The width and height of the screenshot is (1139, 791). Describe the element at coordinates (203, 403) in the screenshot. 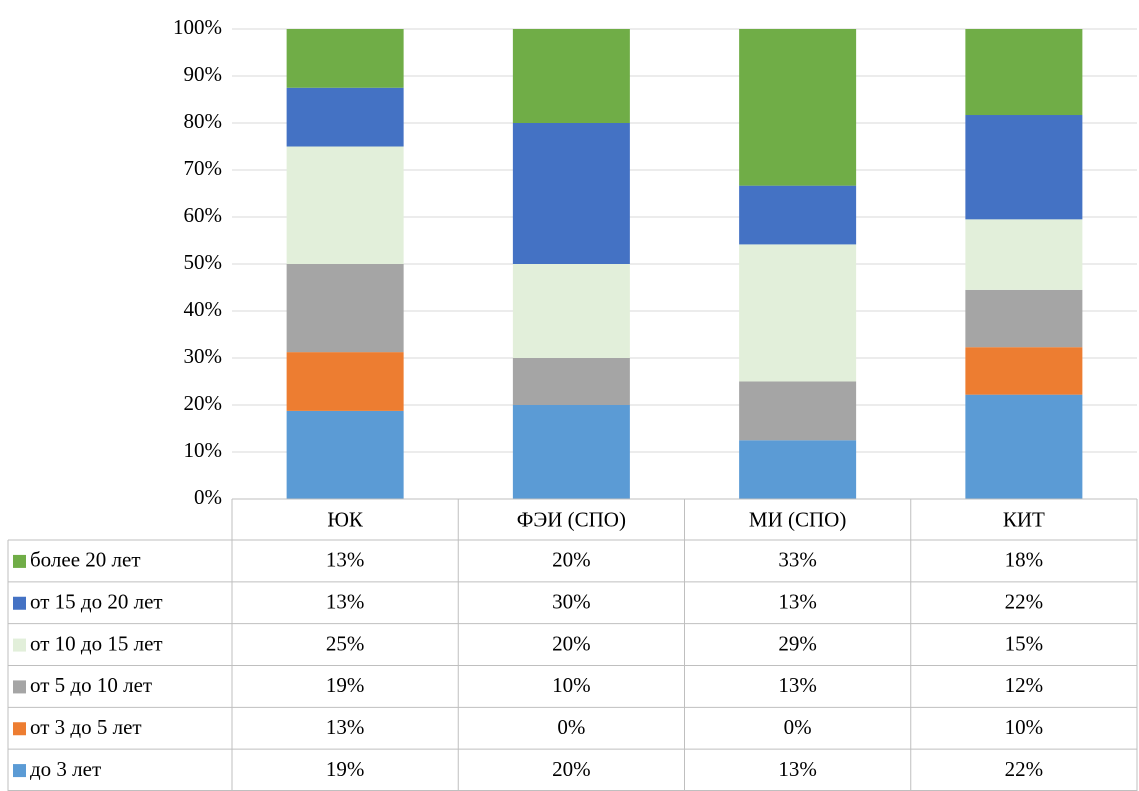

I see `y-tick-label: 20%` at that location.